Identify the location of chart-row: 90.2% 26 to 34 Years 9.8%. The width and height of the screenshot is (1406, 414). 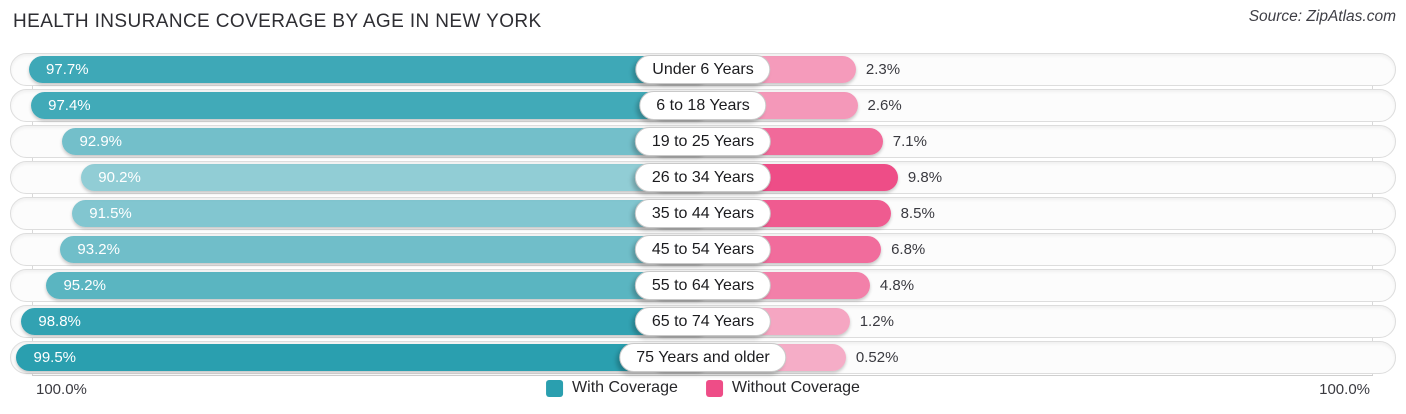
(703, 177).